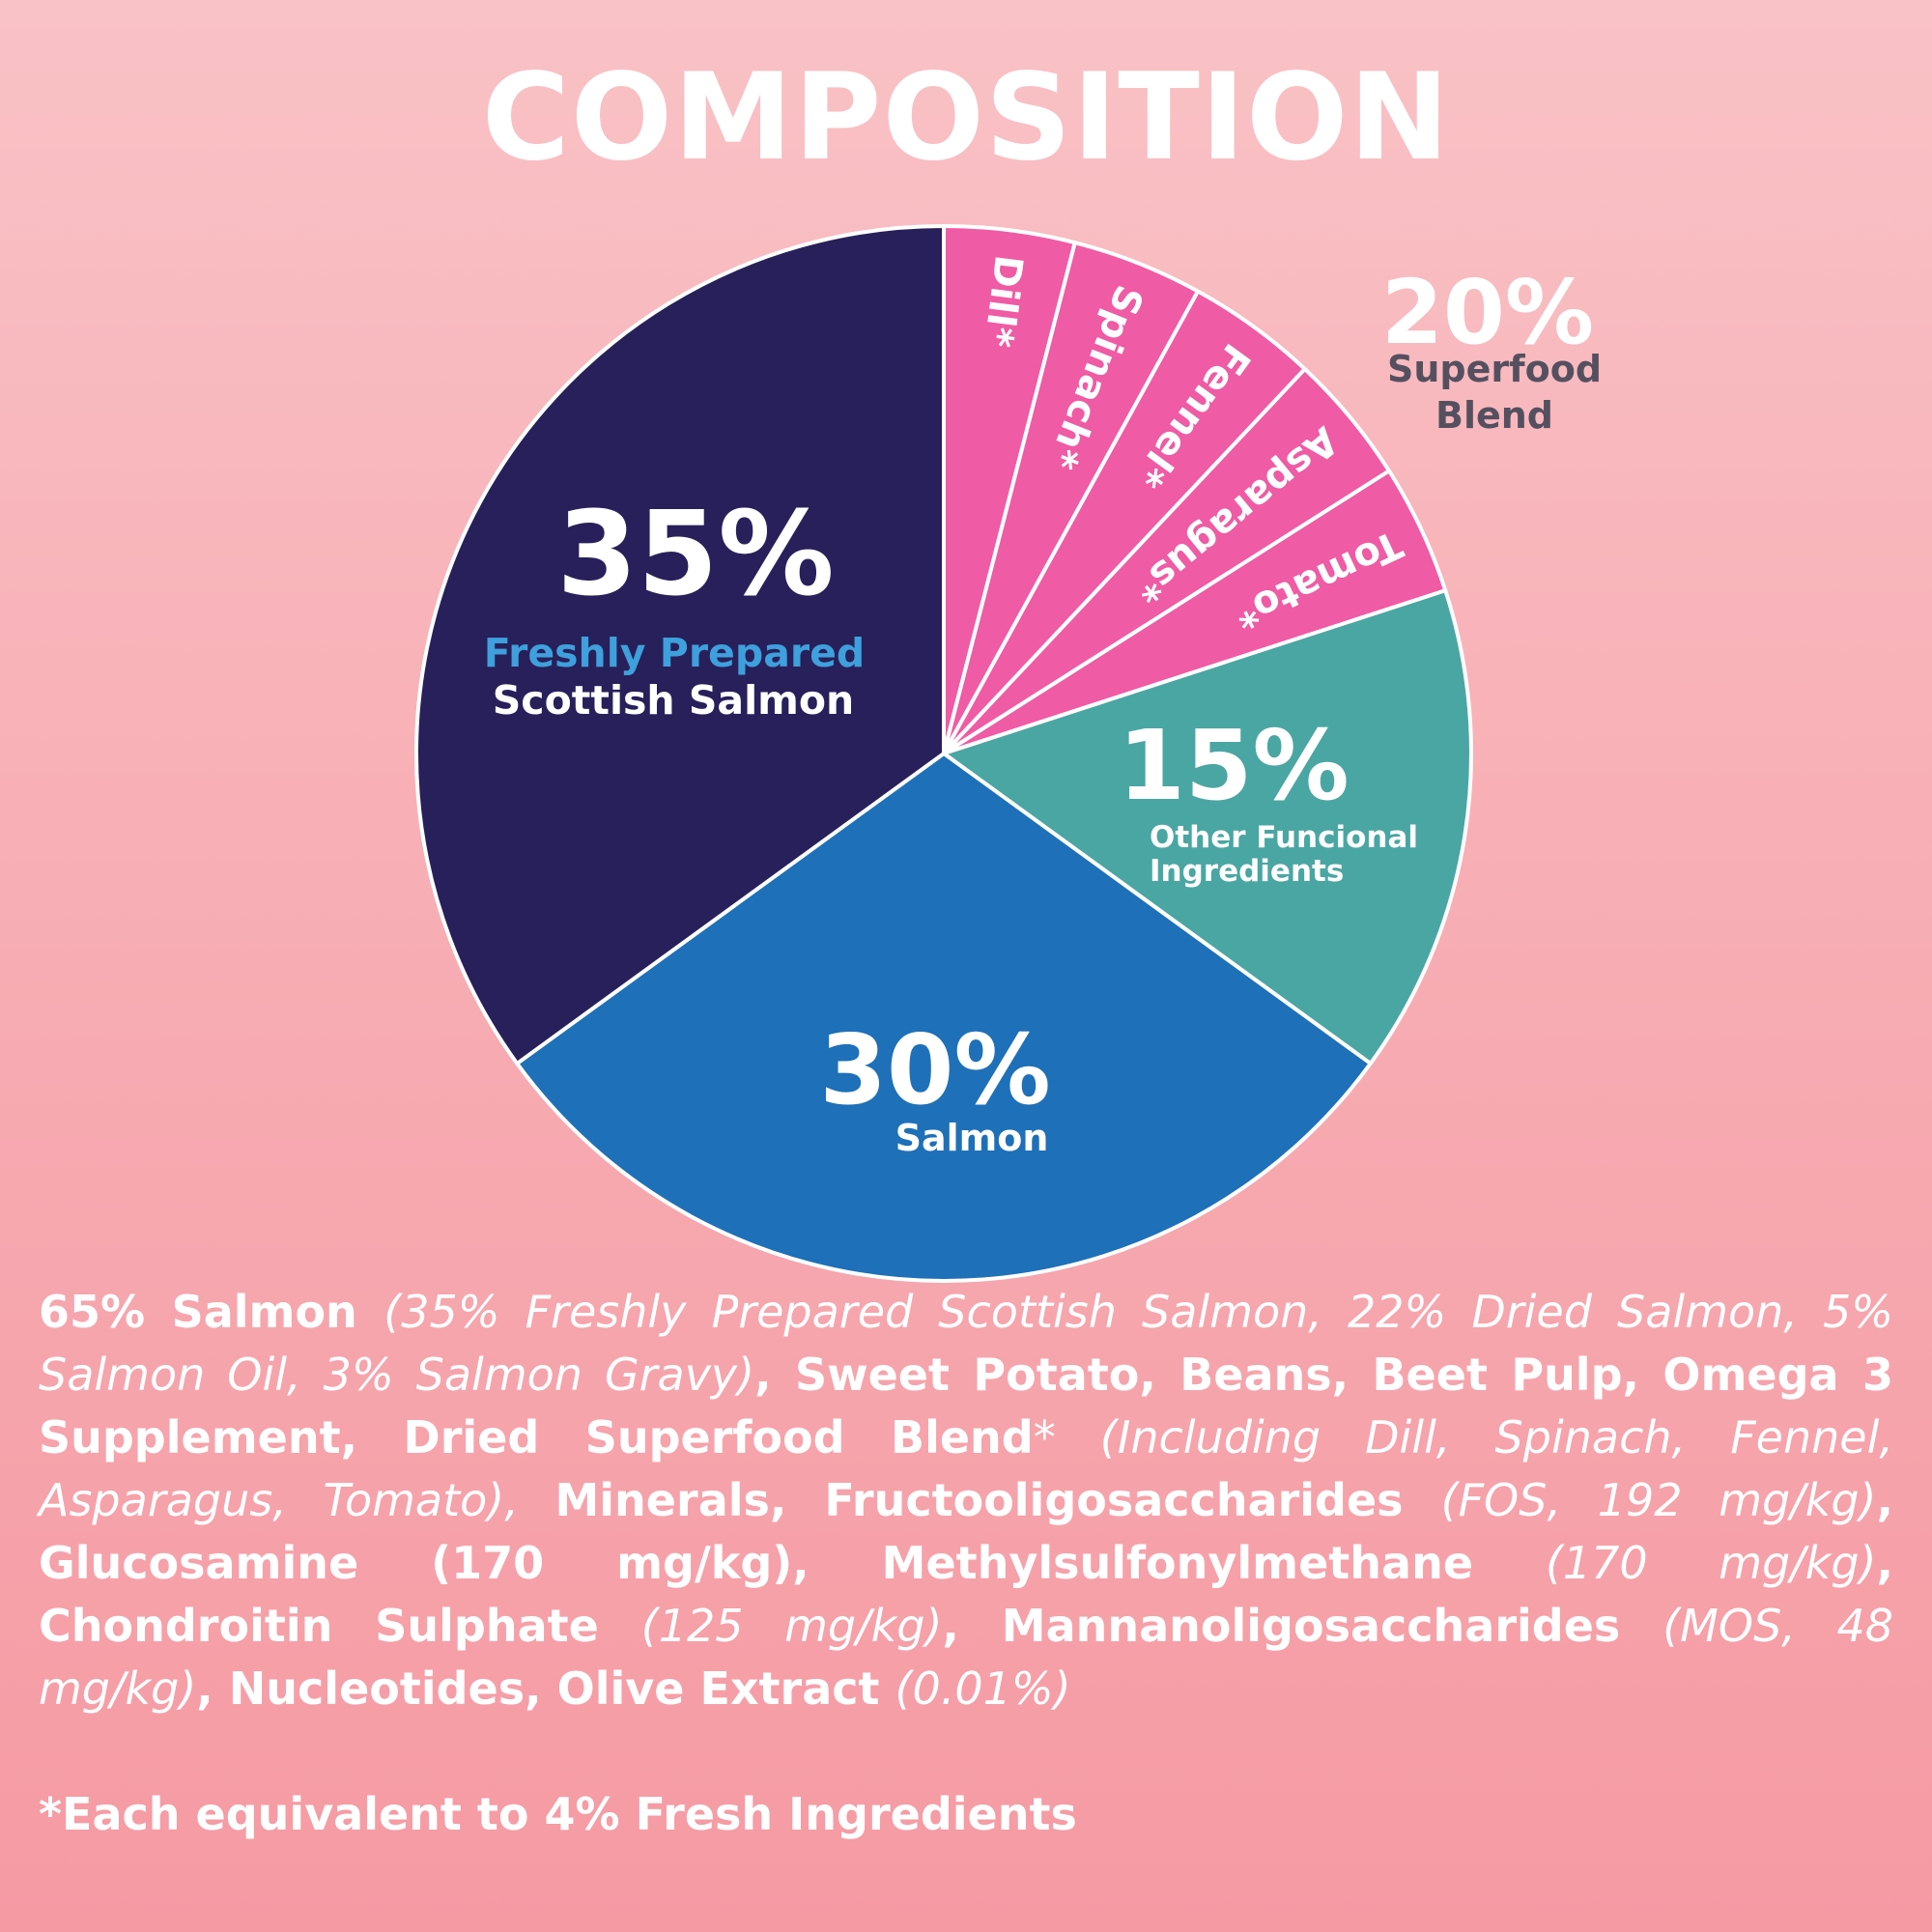 This screenshot has width=1932, height=1932. I want to click on label-other-functional-line1: Other Funcional, so click(1284, 837).